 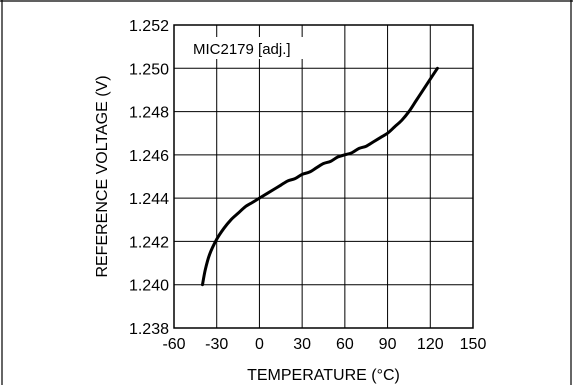 What do you see at coordinates (323, 375) in the screenshot?
I see `x-axis-label: TEMPERATURE (°C)` at bounding box center [323, 375].